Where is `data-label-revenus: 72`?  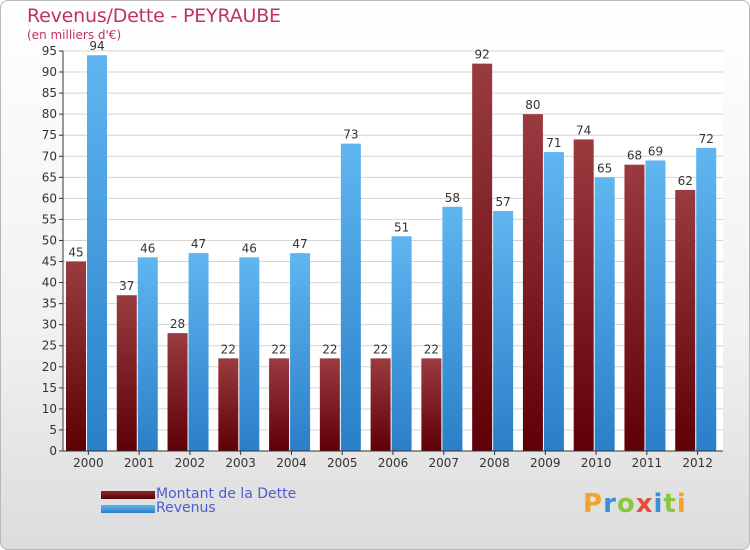
data-label-revenus: 72 is located at coordinates (706, 139).